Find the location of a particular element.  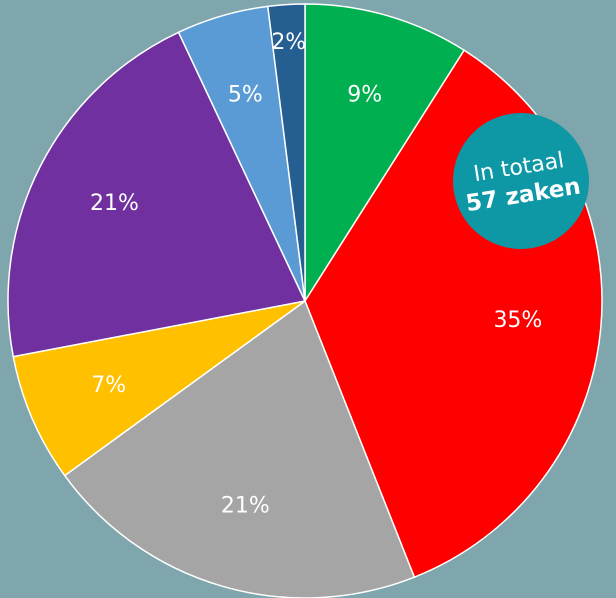

slice-label: 5% is located at coordinates (245, 95).